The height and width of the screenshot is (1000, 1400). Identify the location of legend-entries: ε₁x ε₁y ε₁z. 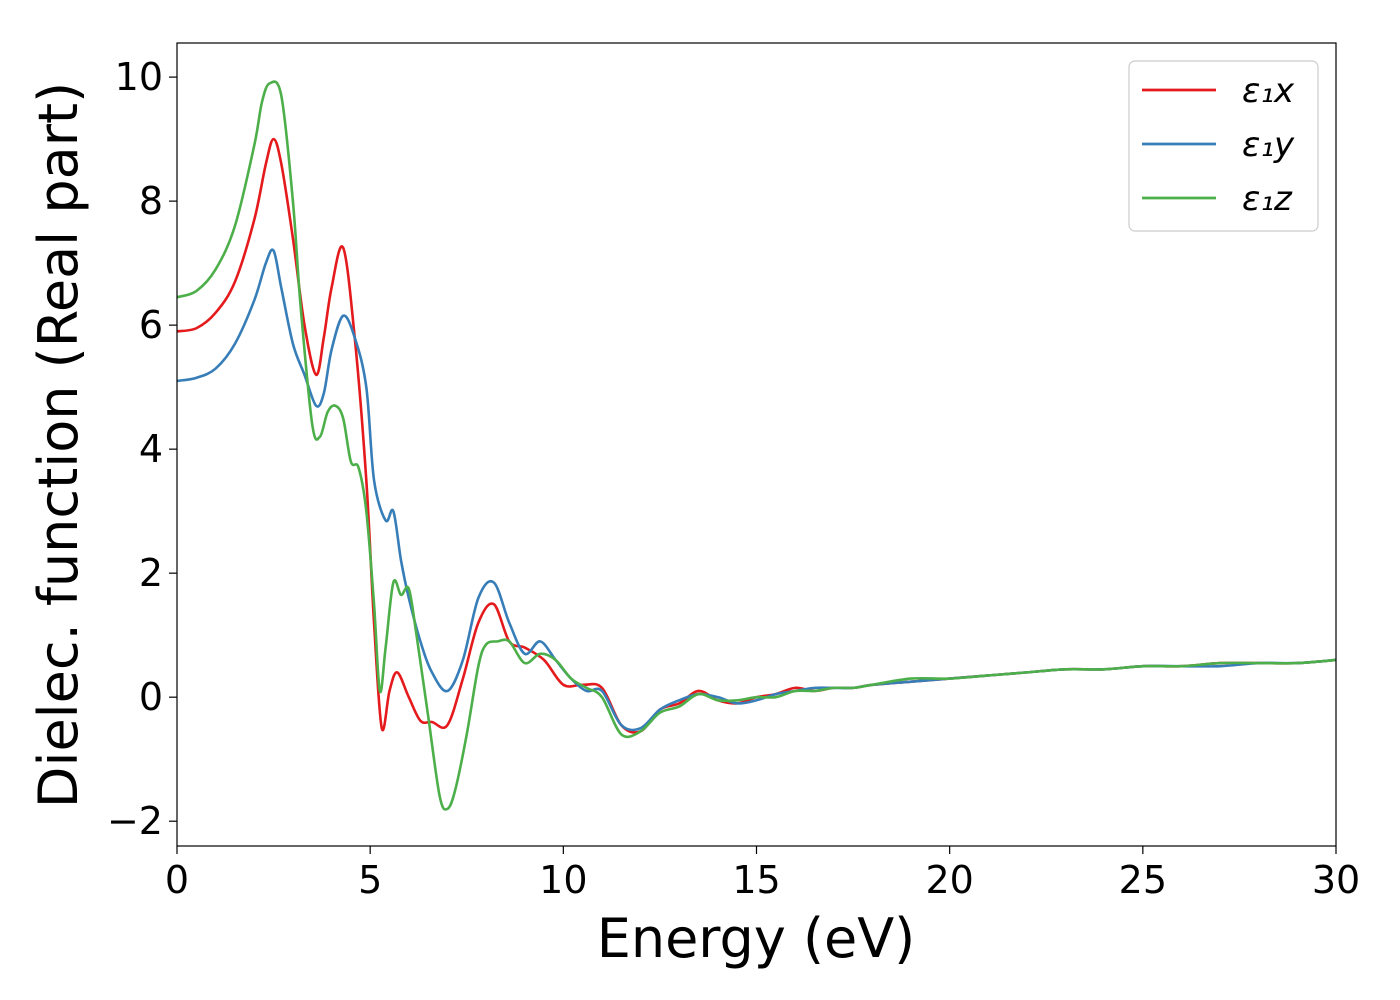
(1218, 145).